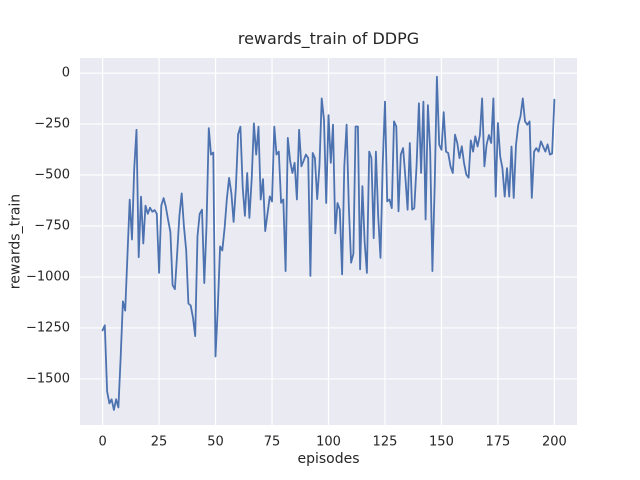  Describe the element at coordinates (215, 442) in the screenshot. I see `x-tick-label: 50` at that location.